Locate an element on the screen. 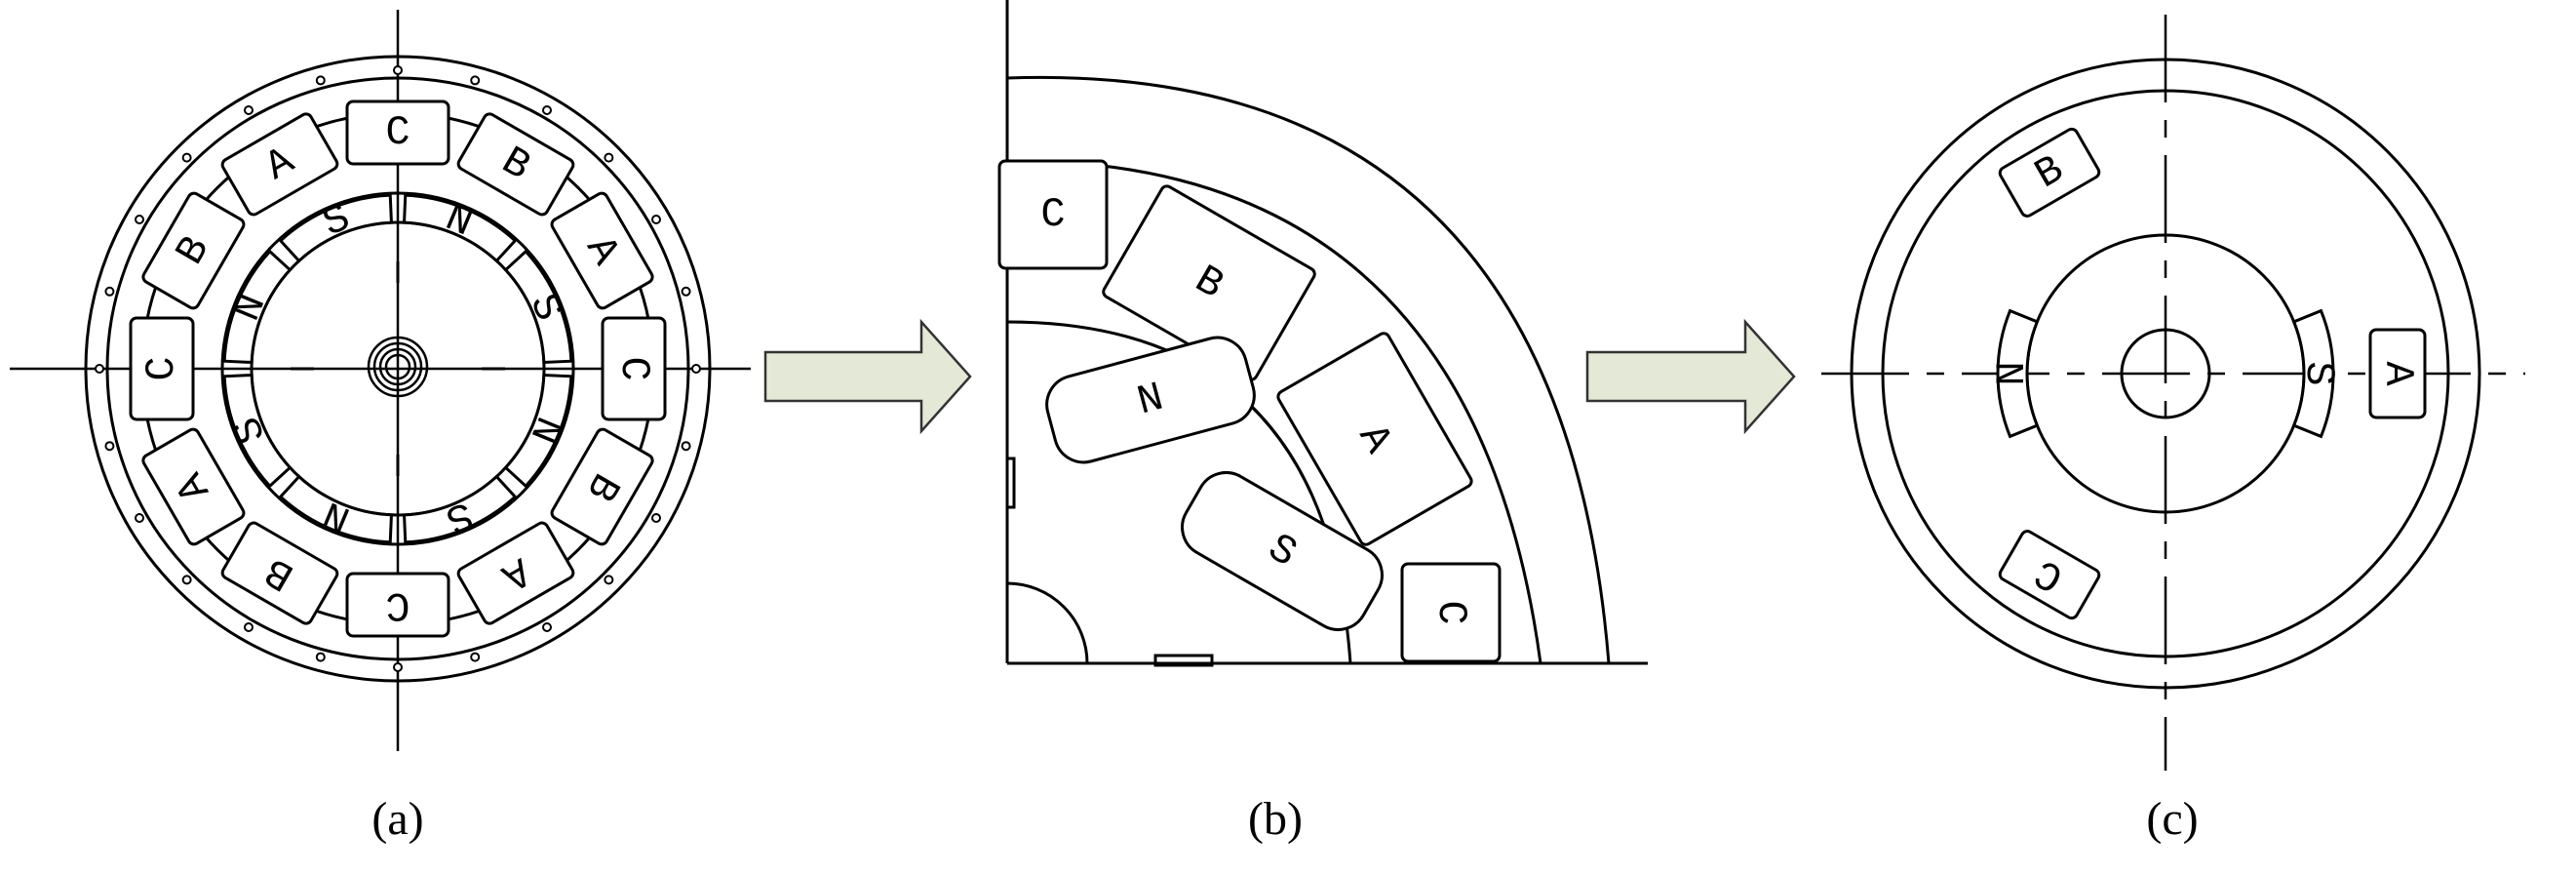 The image size is (2576, 875). rotor-magnet-b-0-shape is located at coordinates (1150, 400).